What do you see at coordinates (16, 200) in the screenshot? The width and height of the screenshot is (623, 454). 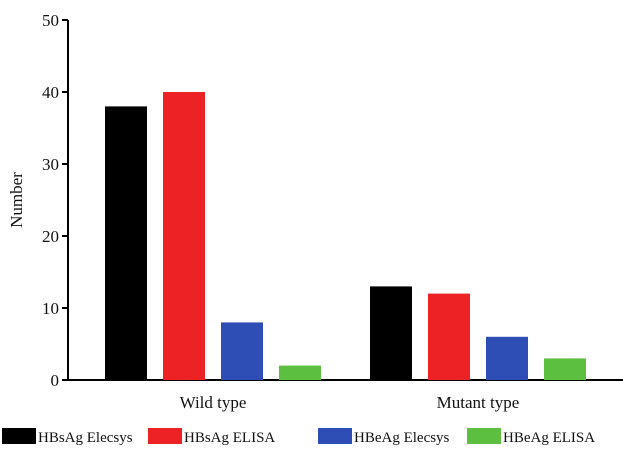 I see `y-axis-title: Number` at bounding box center [16, 200].